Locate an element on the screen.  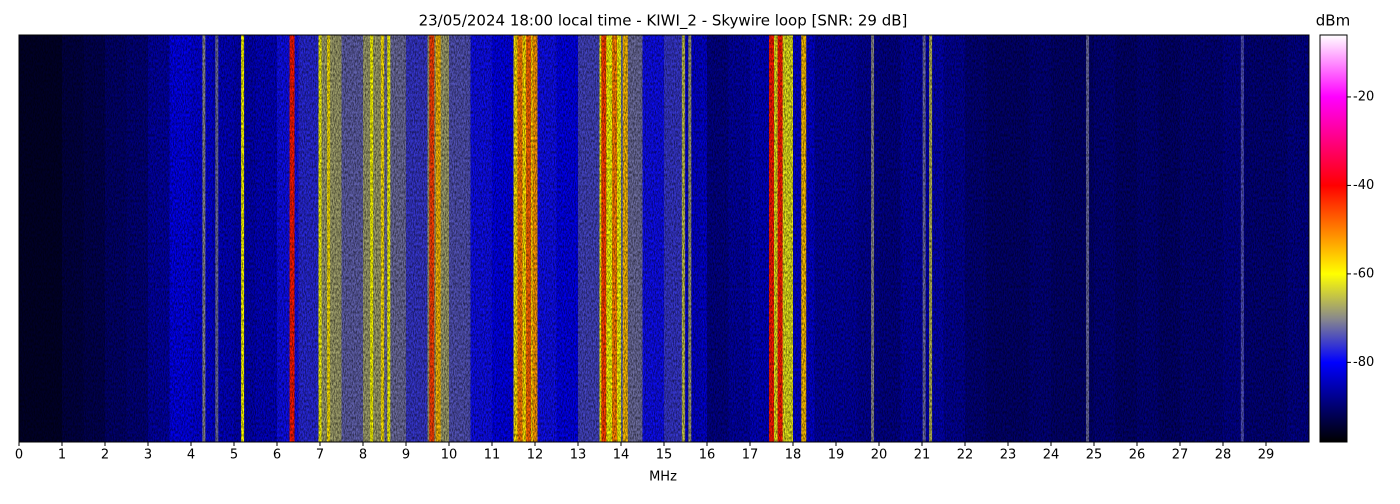
x-tick-label: 10 is located at coordinates (449, 455).